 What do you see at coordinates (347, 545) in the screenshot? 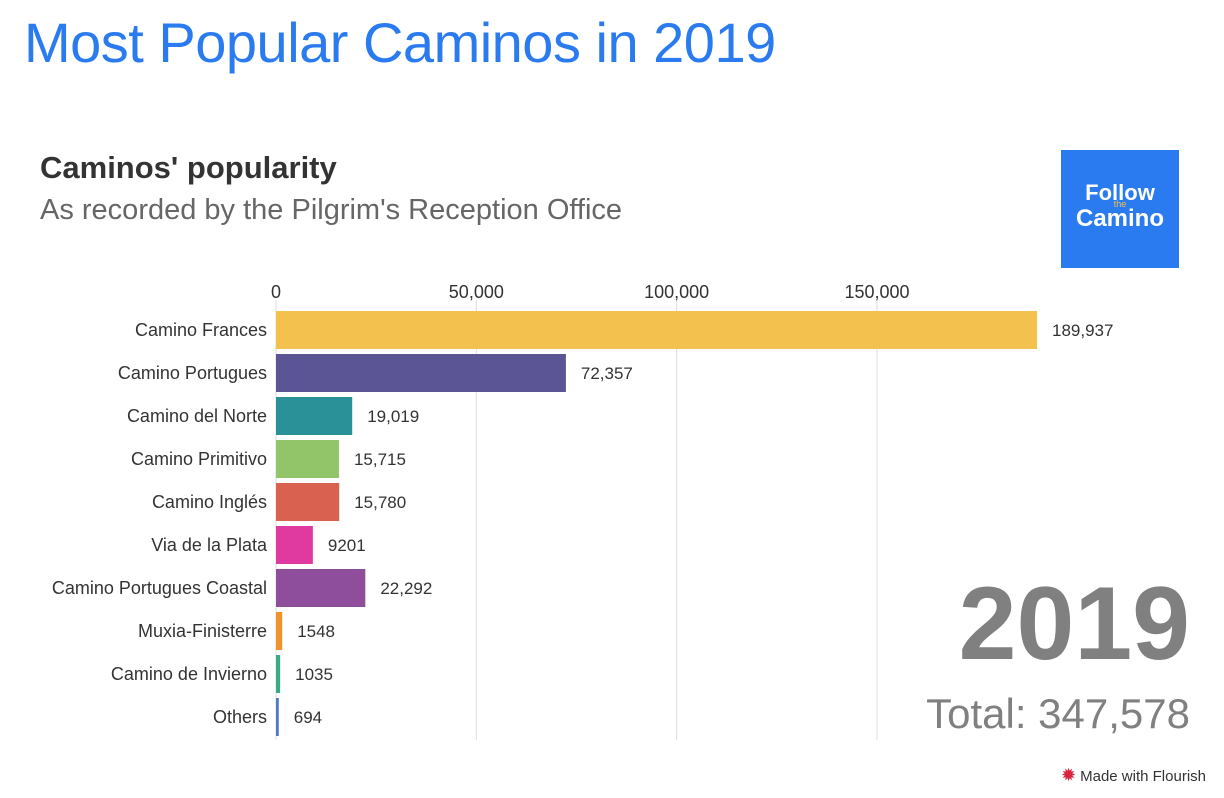
I see `value-label: 9201` at bounding box center [347, 545].